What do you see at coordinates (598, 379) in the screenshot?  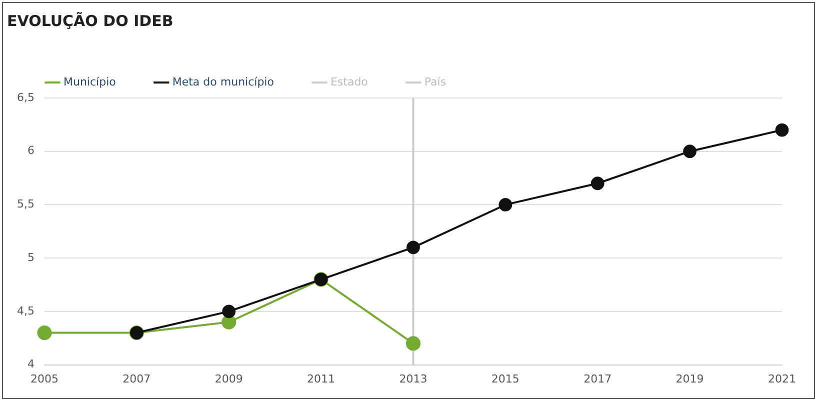 I see `x-tick-label: 2017` at bounding box center [598, 379].